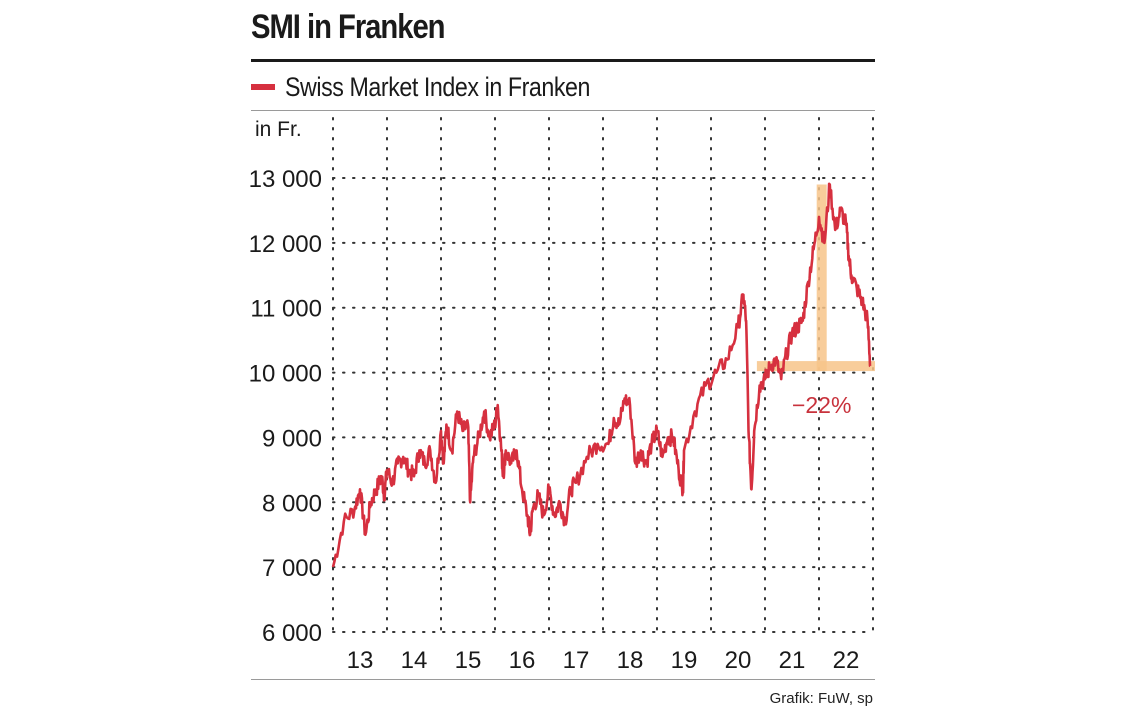  What do you see at coordinates (285, 374) in the screenshot?
I see `y-tick-label: 10 000` at bounding box center [285, 374].